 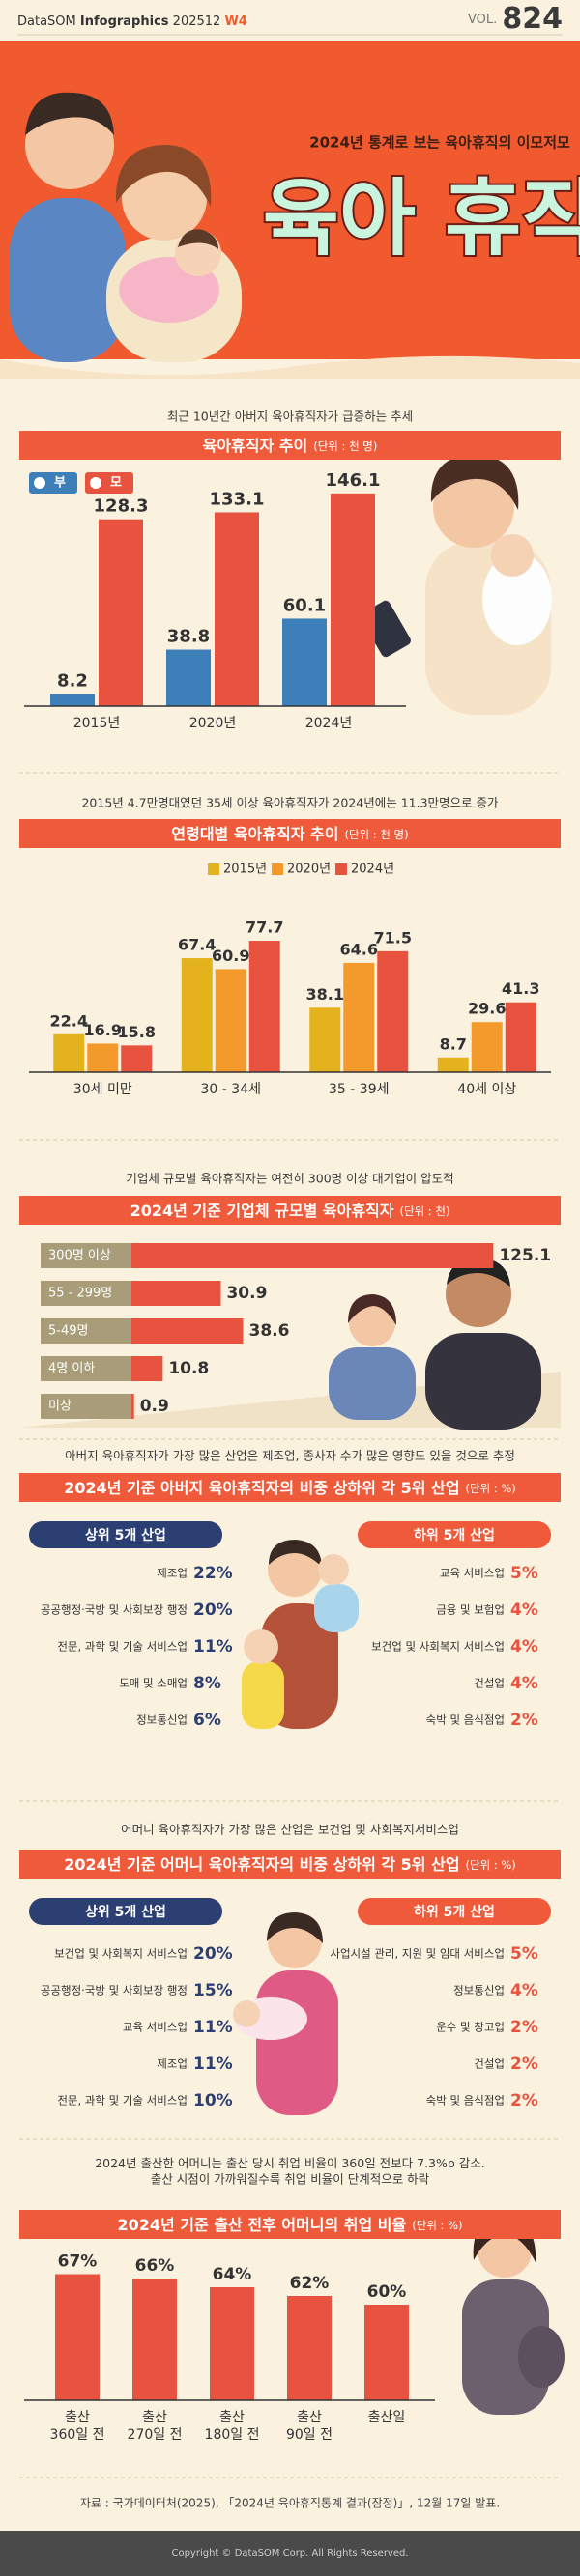 I want to click on unit-text: (단위 : 천), so click(x=425, y=1211).